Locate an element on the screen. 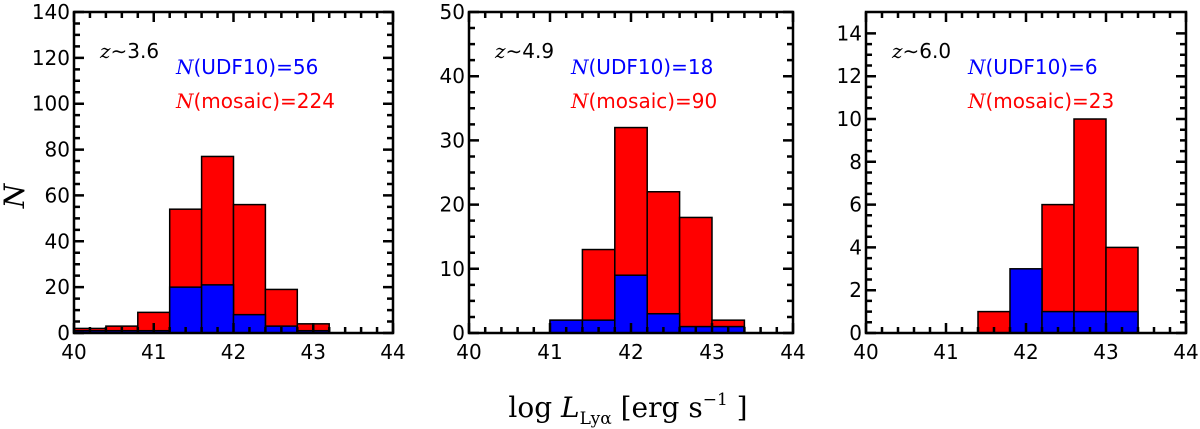 The image size is (1200, 429). y-tick-label: 30 is located at coordinates (452, 140).